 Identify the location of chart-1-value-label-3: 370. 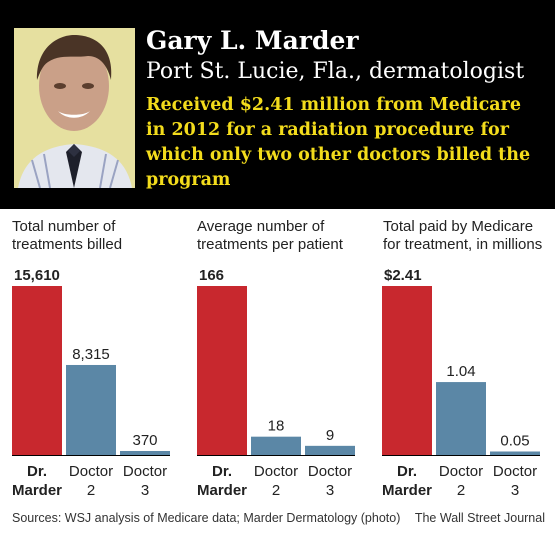
(144, 440).